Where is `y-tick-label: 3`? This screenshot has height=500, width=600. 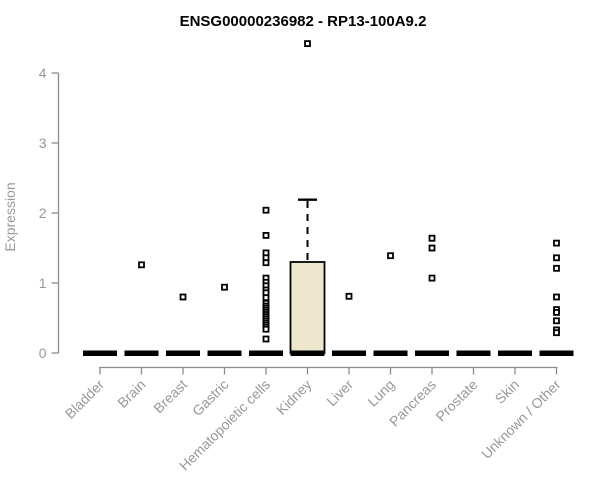
y-tick-label: 3 is located at coordinates (43, 143).